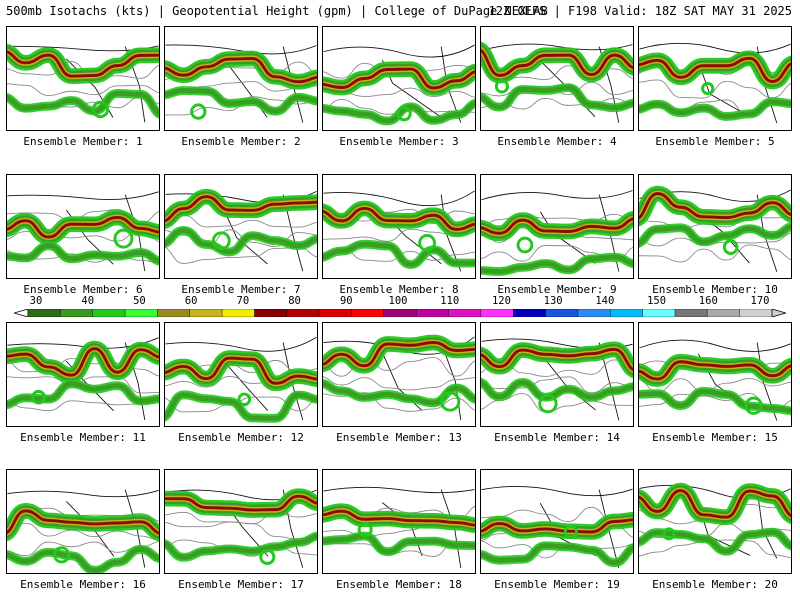  Describe the element at coordinates (605, 301) in the screenshot. I see `colorbar-tick-label: 140` at that location.